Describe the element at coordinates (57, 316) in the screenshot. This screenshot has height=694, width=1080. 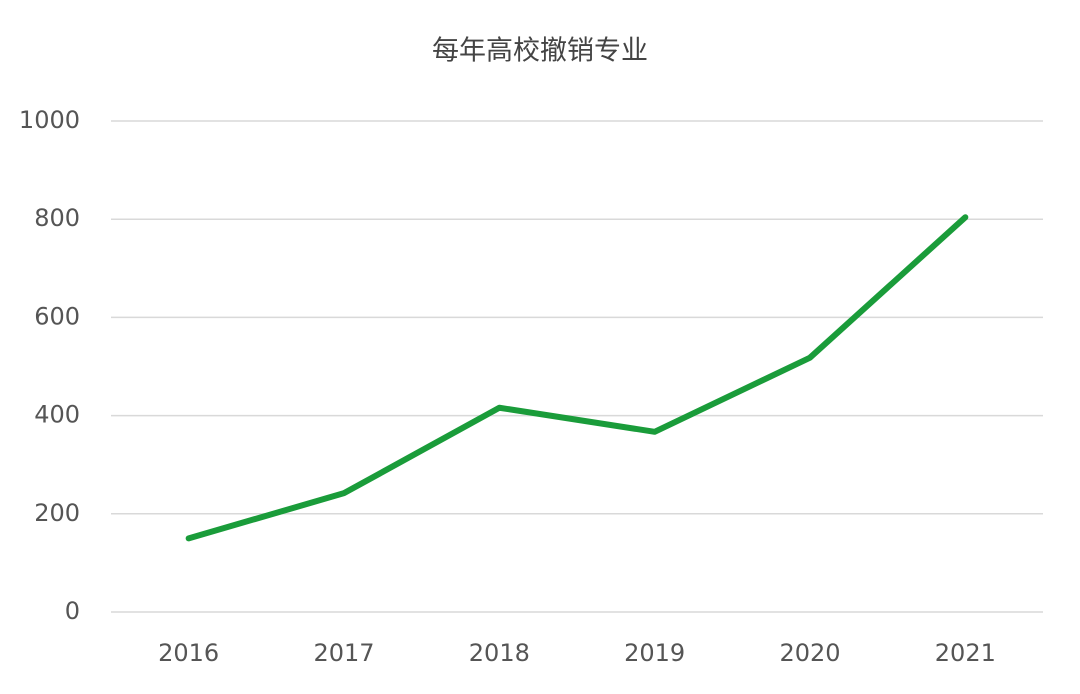
I see `y-tick-label: 600` at that location.